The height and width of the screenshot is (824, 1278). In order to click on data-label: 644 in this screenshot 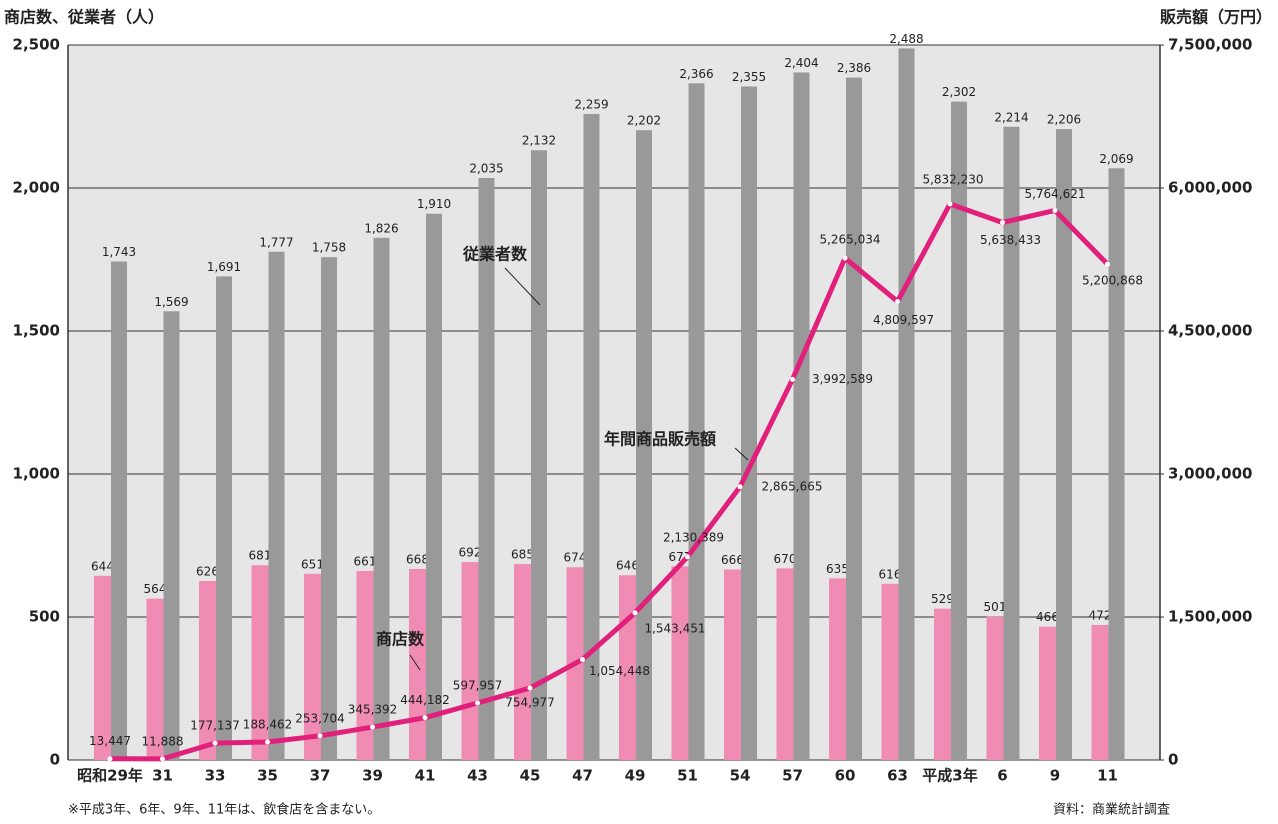, I will do `click(102, 566)`.